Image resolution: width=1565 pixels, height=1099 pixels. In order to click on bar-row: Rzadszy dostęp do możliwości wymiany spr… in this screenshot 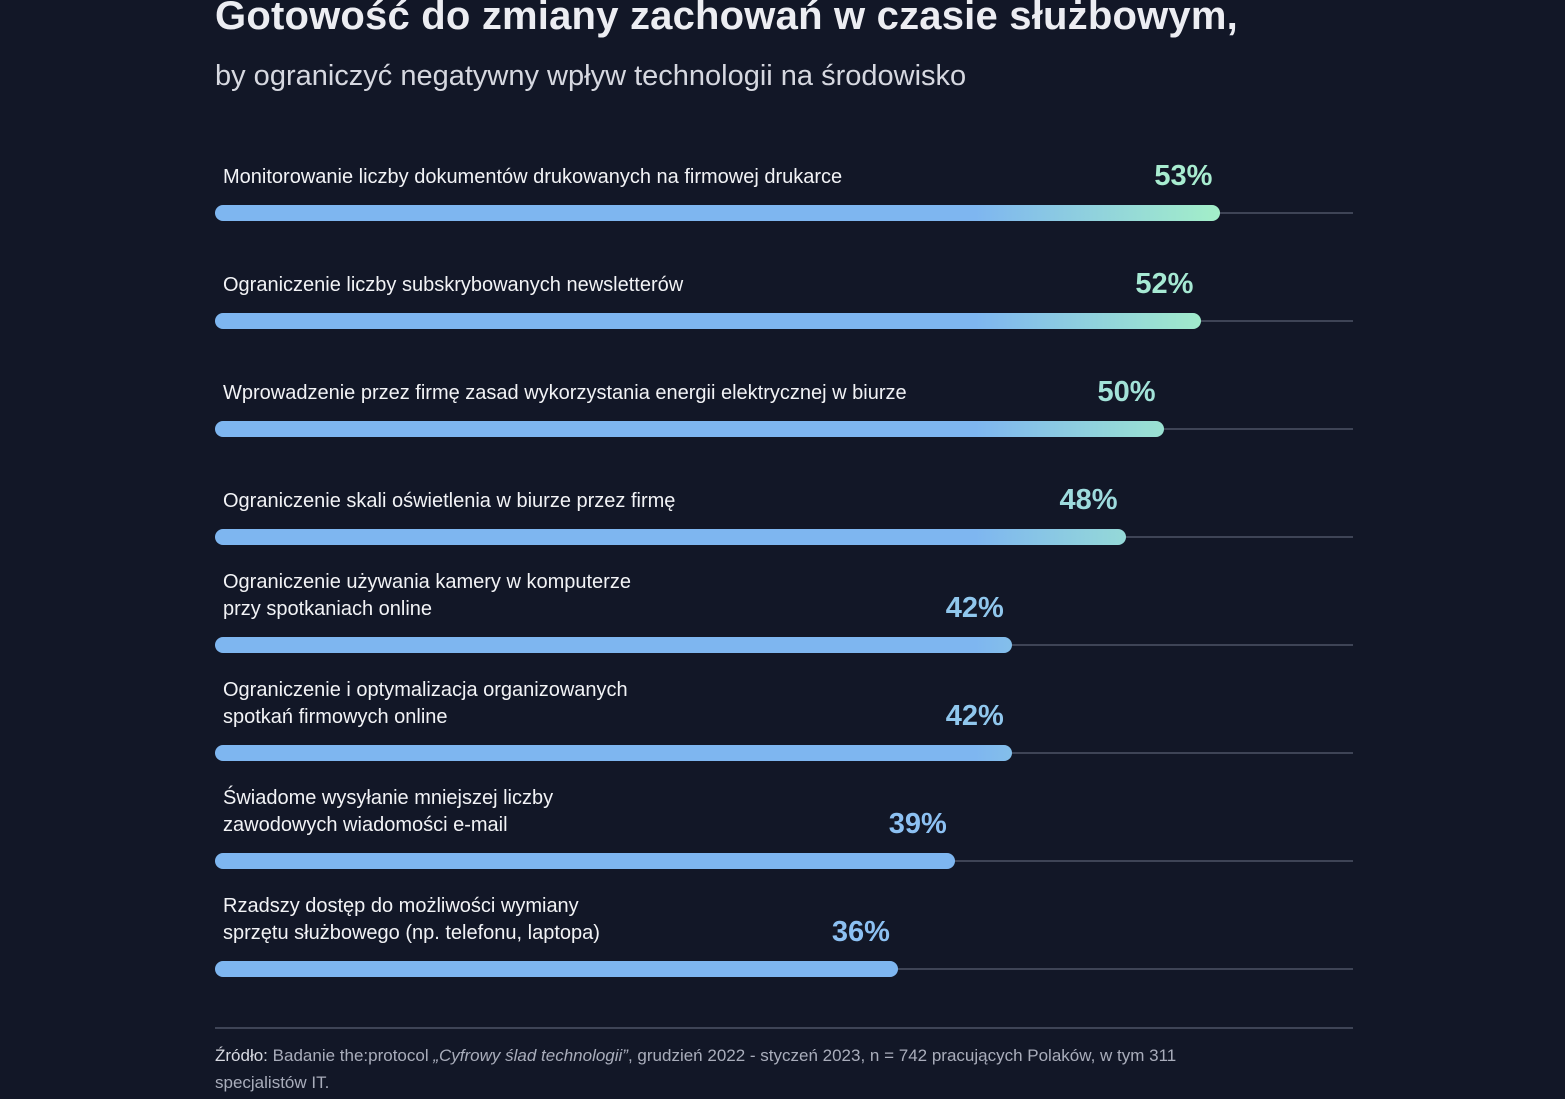, I will do `click(784, 927)`.